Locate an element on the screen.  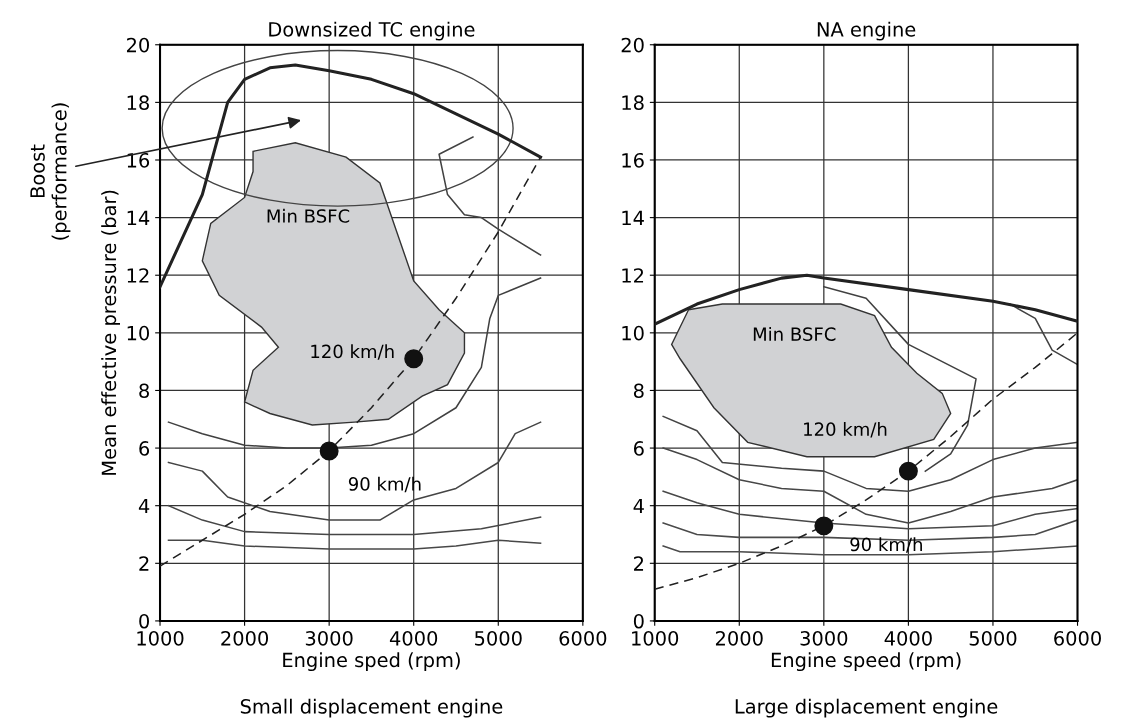
x-axis-title: Engine speed (rpm) is located at coordinates (866, 662).